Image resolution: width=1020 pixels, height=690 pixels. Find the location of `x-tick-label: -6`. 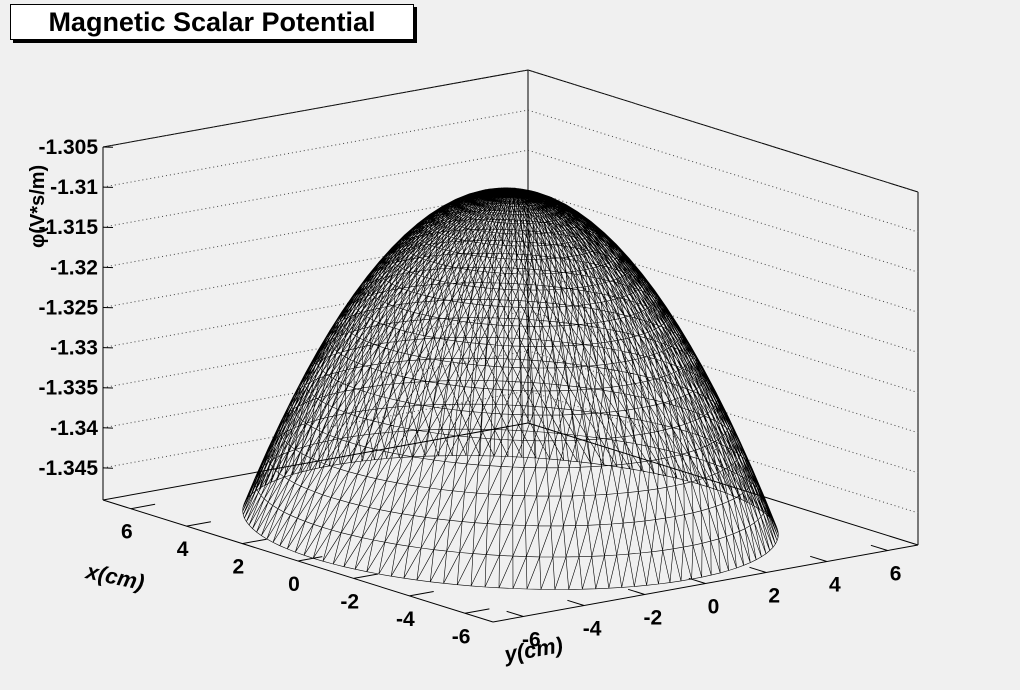

x-tick-label: -6 is located at coordinates (461, 636).